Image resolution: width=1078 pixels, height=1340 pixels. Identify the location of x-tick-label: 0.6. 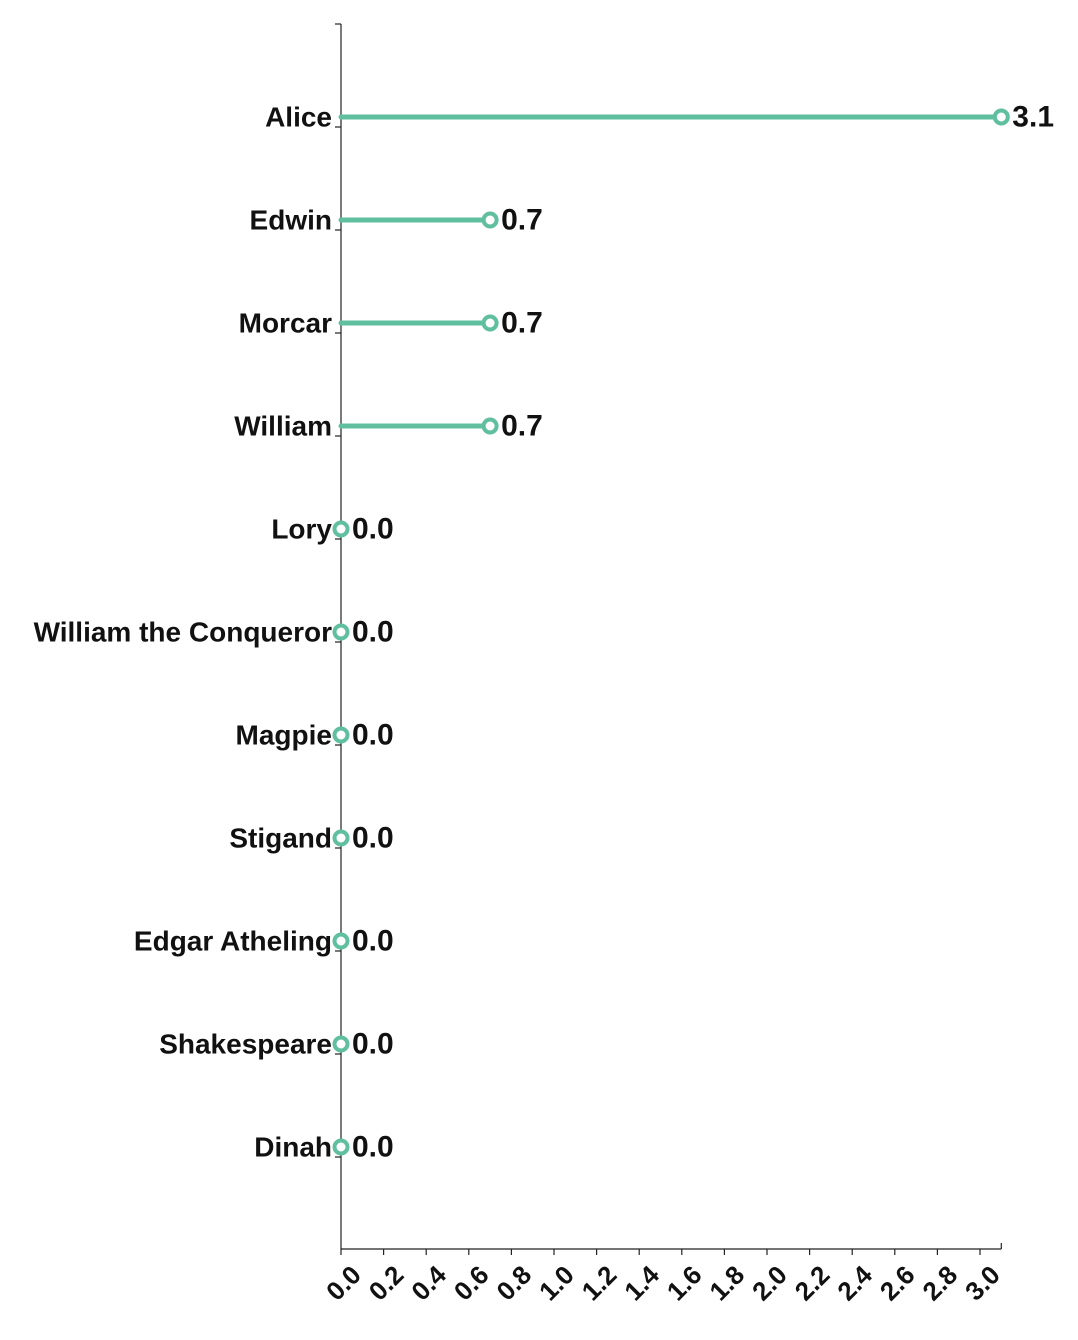
(471, 1283).